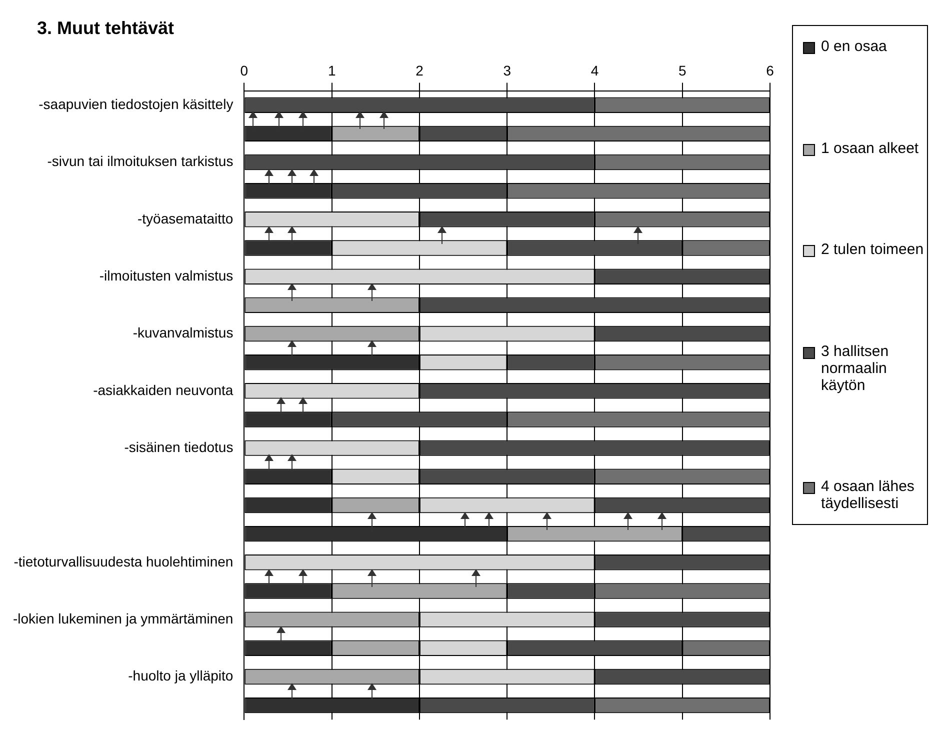 The height and width of the screenshot is (731, 935). Describe the element at coordinates (870, 148) in the screenshot. I see `legend-label: 1 osaan alkeet` at that location.